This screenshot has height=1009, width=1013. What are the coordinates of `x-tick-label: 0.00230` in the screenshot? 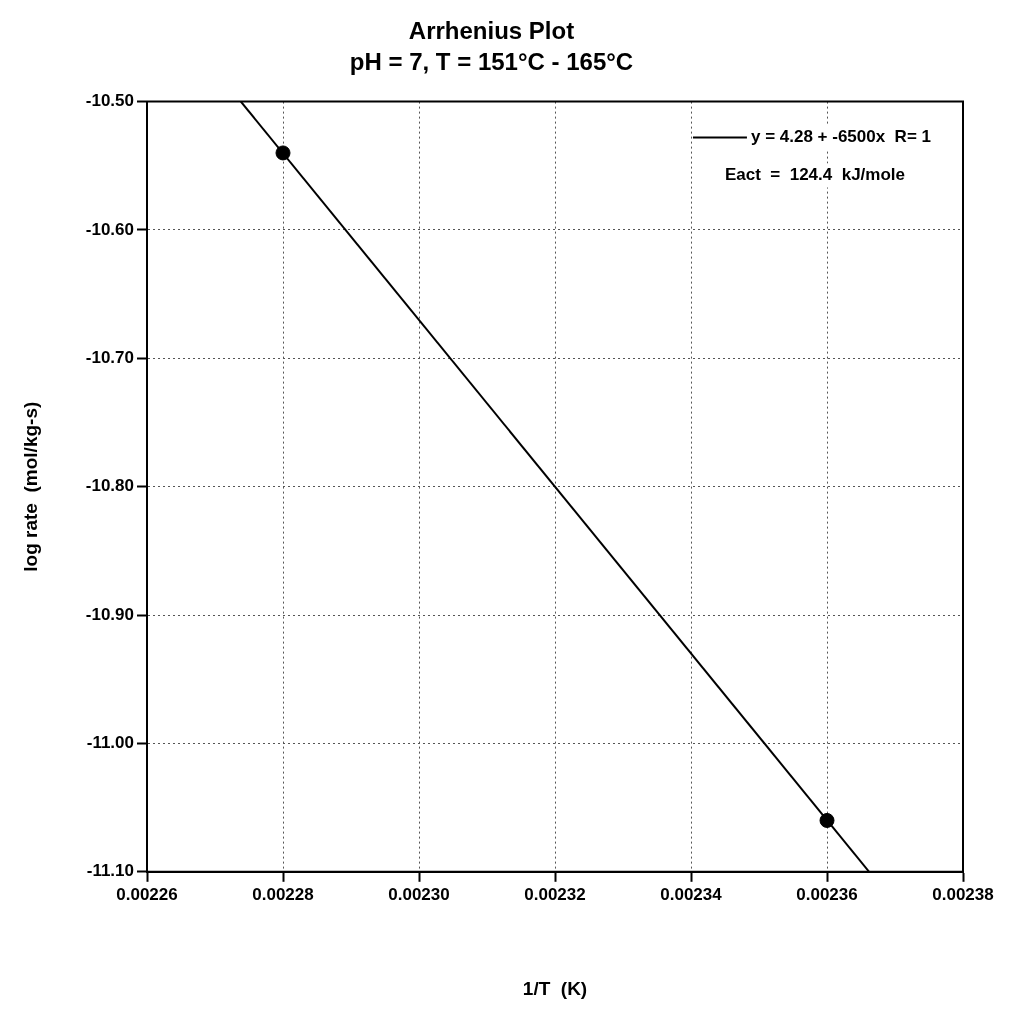 It's located at (419, 894).